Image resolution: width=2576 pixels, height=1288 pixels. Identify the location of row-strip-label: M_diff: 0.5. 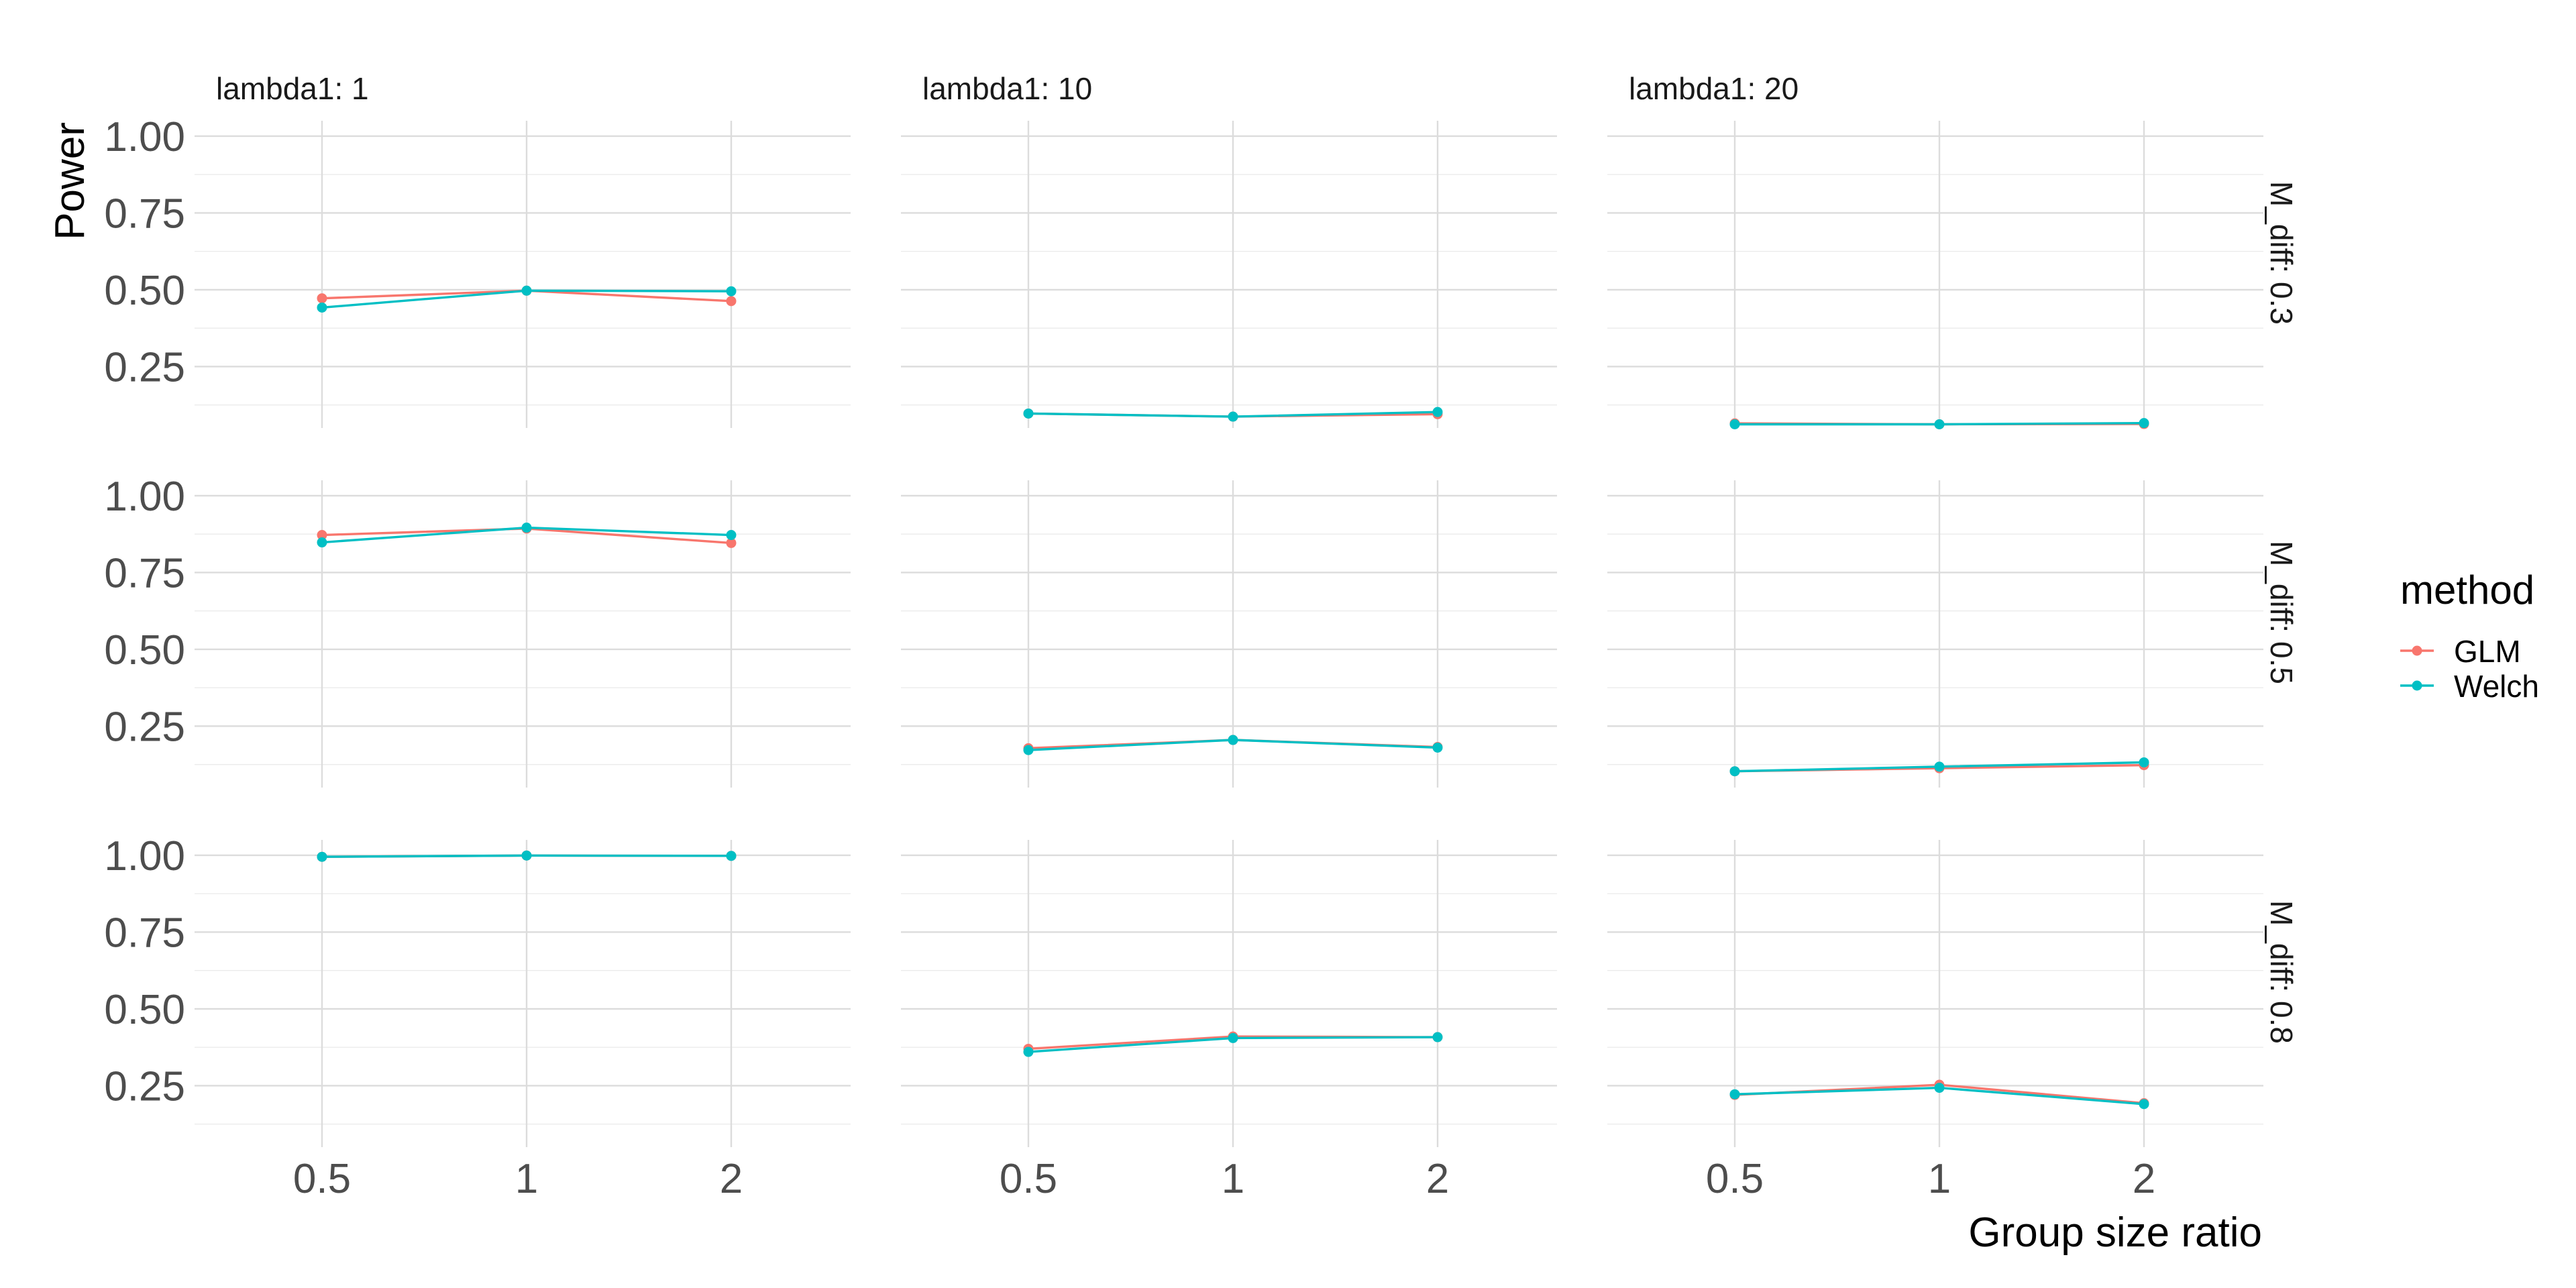
(2281, 612).